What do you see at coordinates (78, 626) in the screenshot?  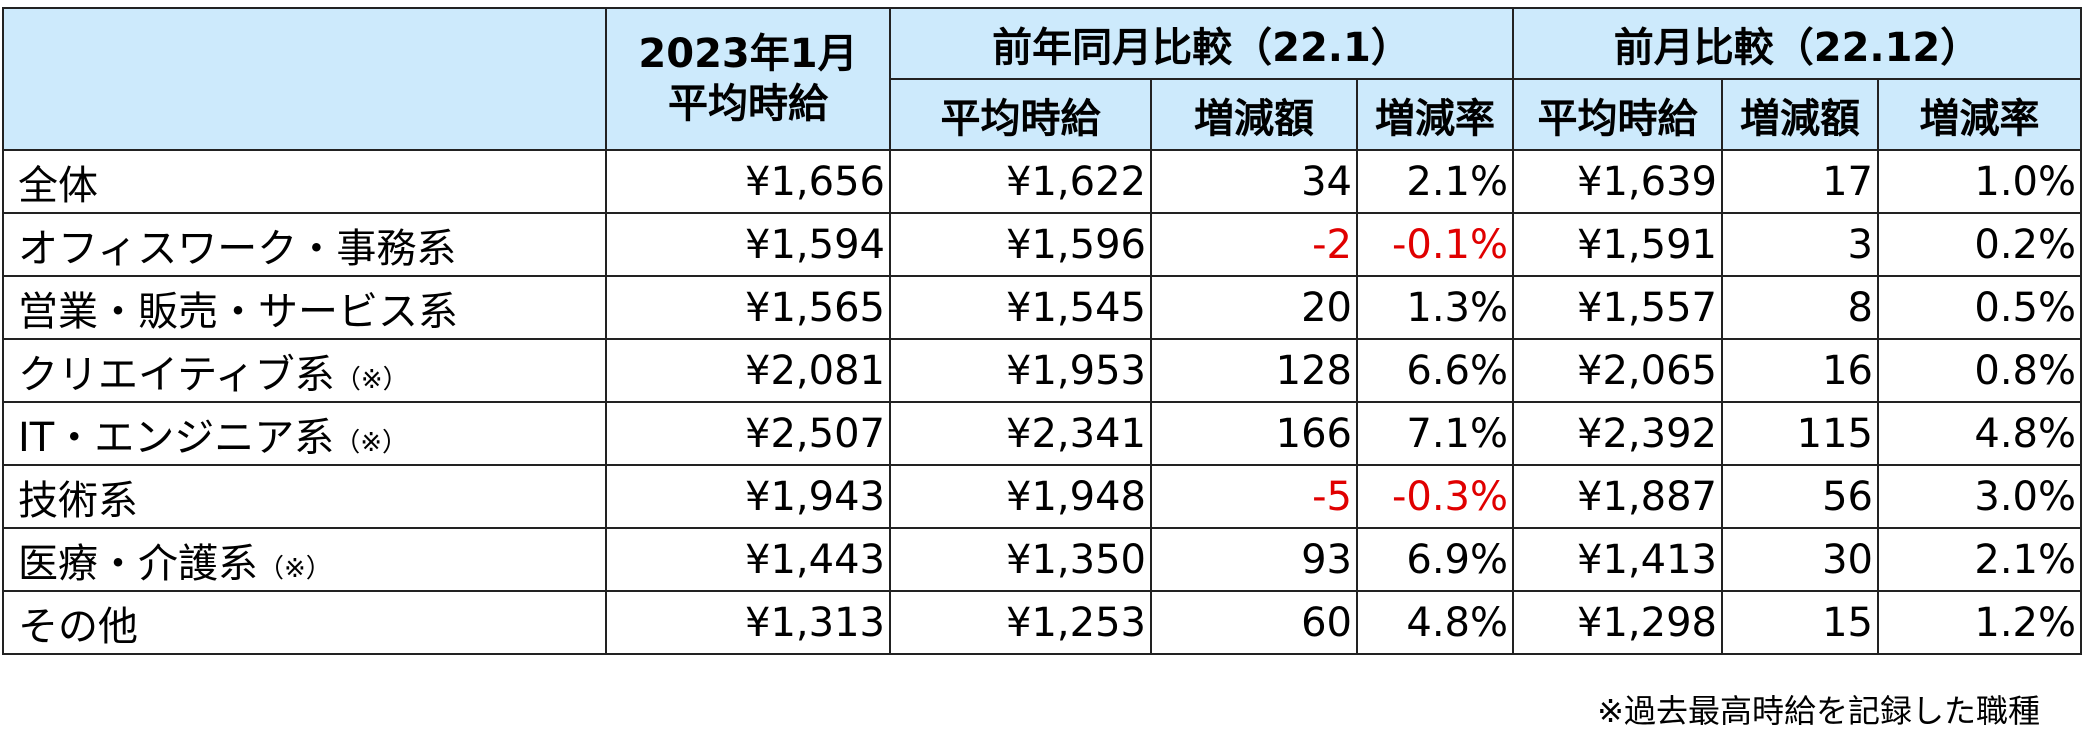 I see `label-text: その他` at bounding box center [78, 626].